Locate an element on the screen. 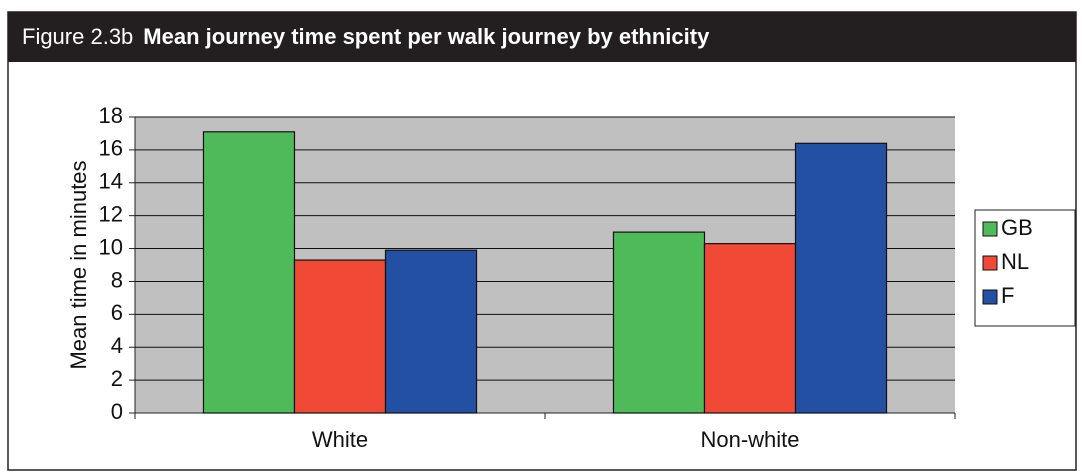 This screenshot has height=472, width=1082. y-tick-label: 12 is located at coordinates (111, 213).